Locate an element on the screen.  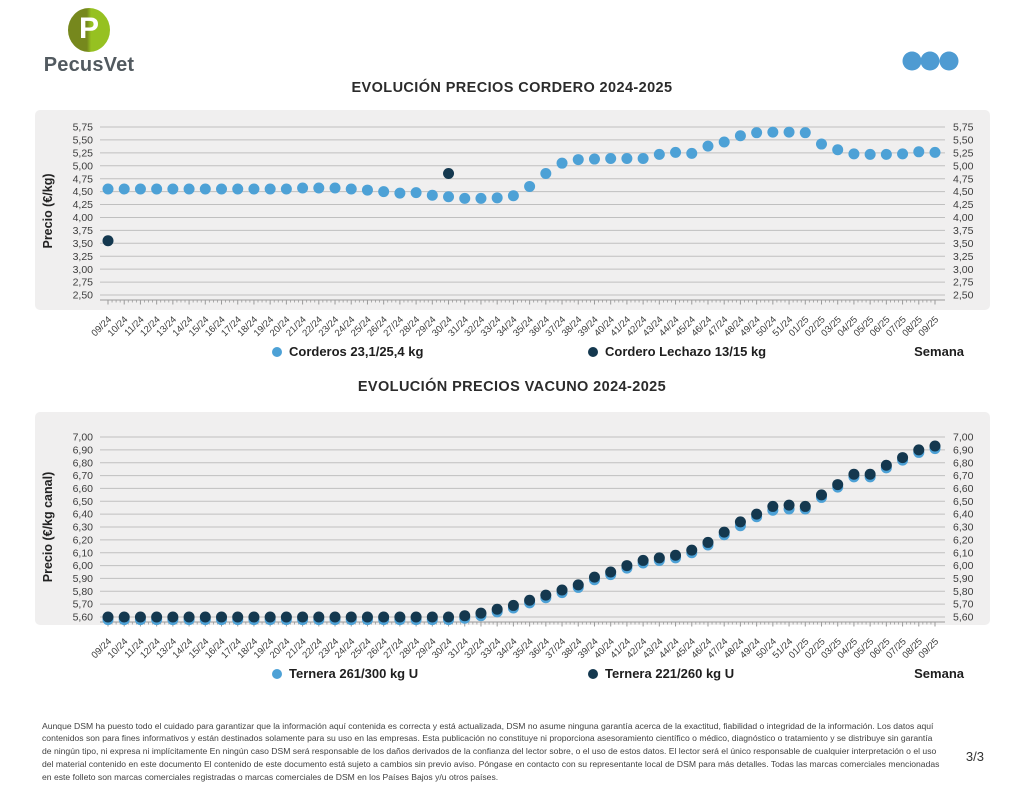
corderos-series-dot-icon is located at coordinates (277, 351).